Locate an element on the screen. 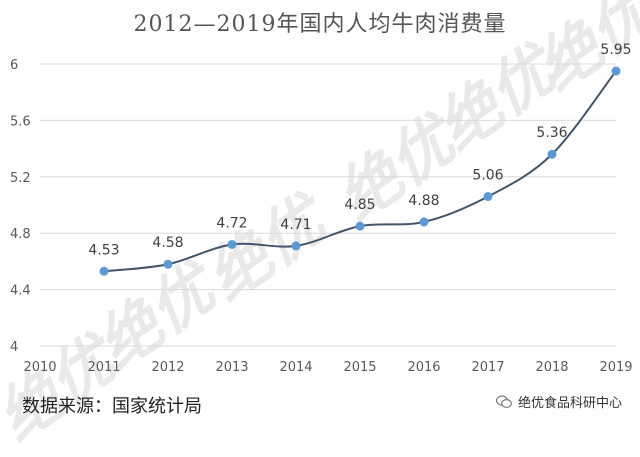 Image resolution: width=640 pixels, height=457 pixels. x-tick-label: 2018 is located at coordinates (551, 367).